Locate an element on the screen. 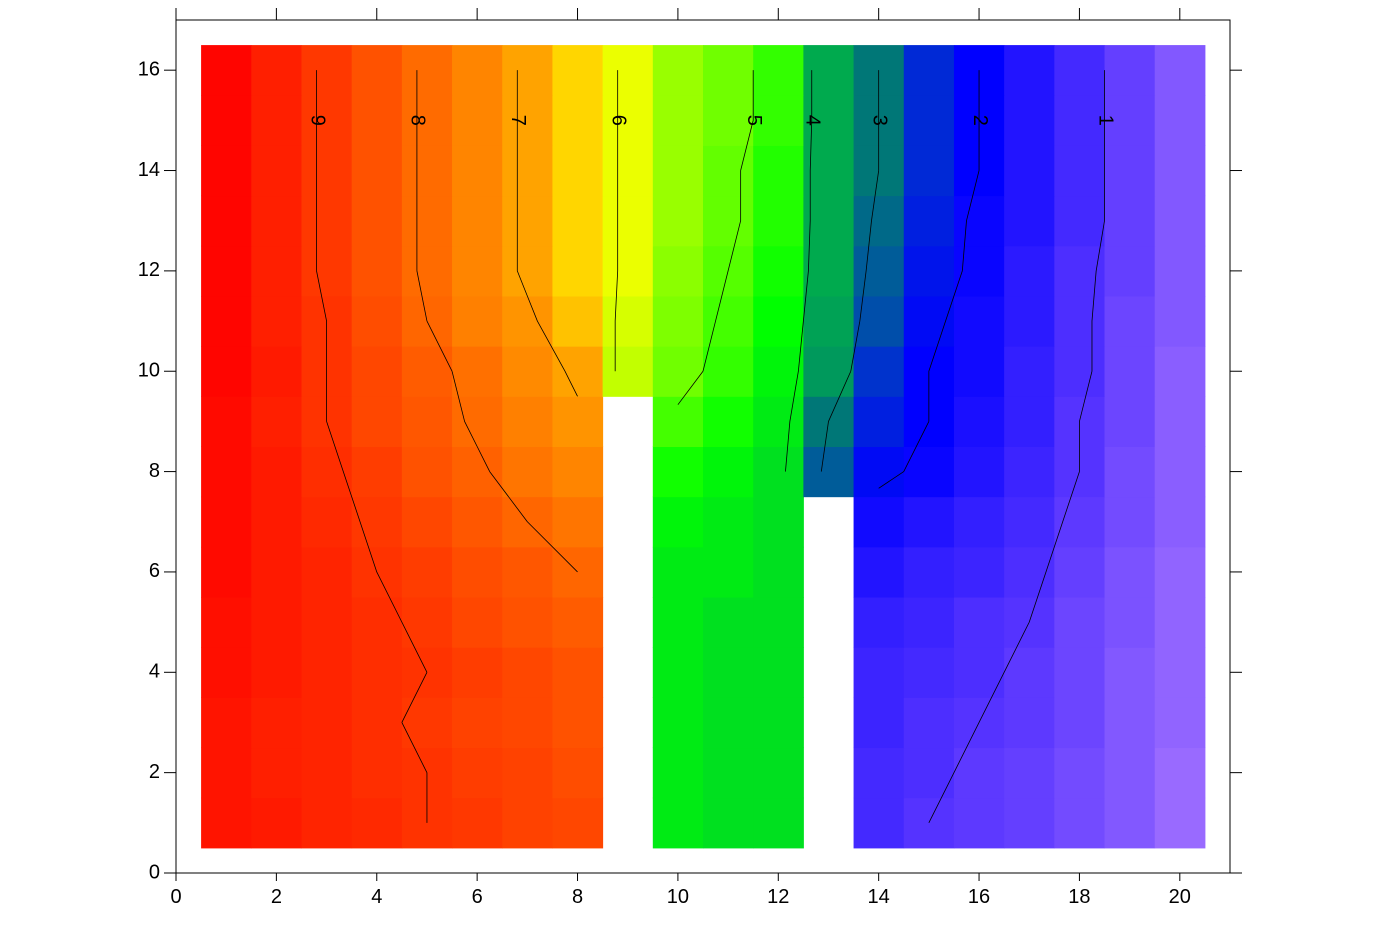 The width and height of the screenshot is (1380, 925). contour-label: 2 is located at coordinates (980, 120).